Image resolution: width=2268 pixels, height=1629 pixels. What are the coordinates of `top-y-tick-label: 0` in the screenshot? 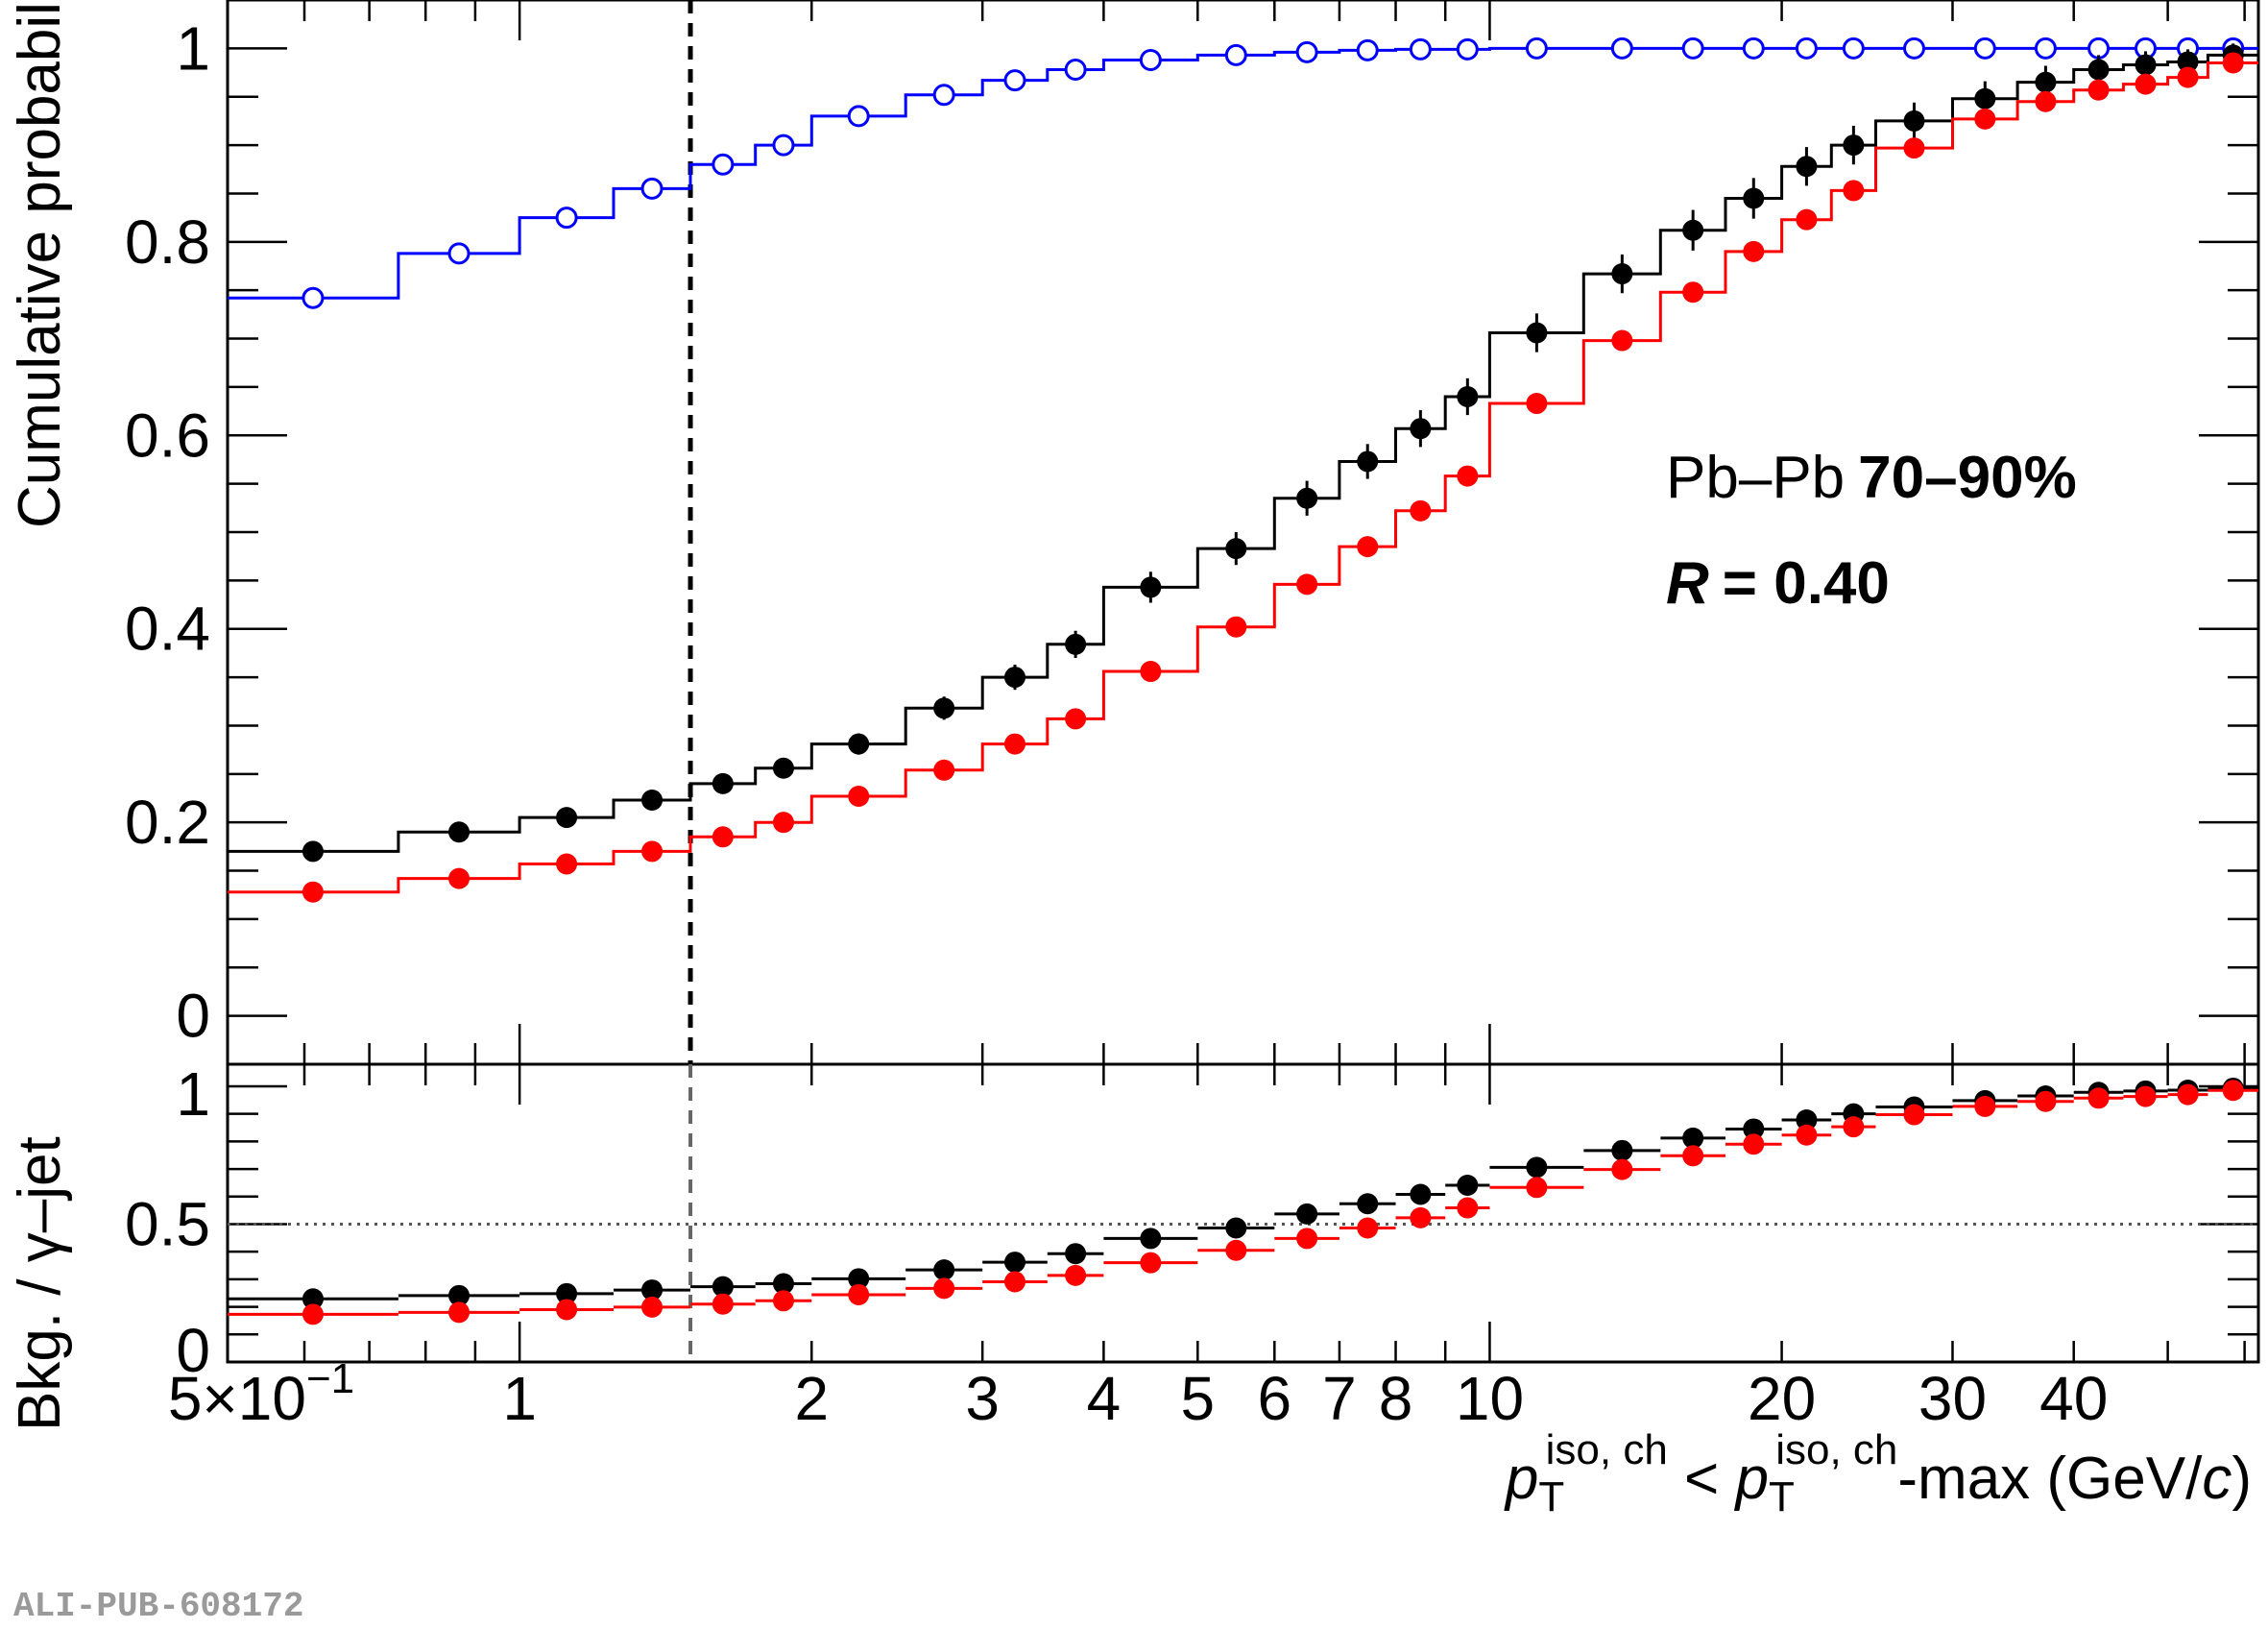 It's located at (193, 1017).